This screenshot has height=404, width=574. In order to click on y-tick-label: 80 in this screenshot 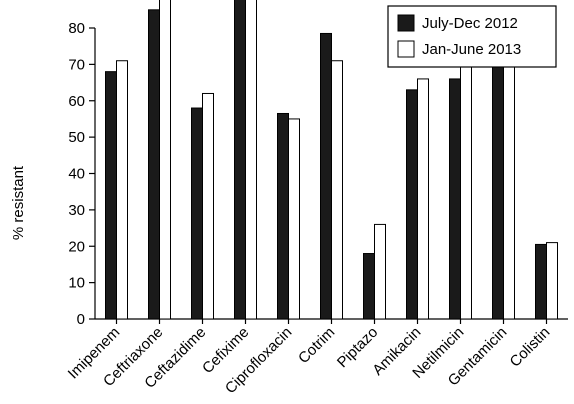, I will do `click(76, 28)`.